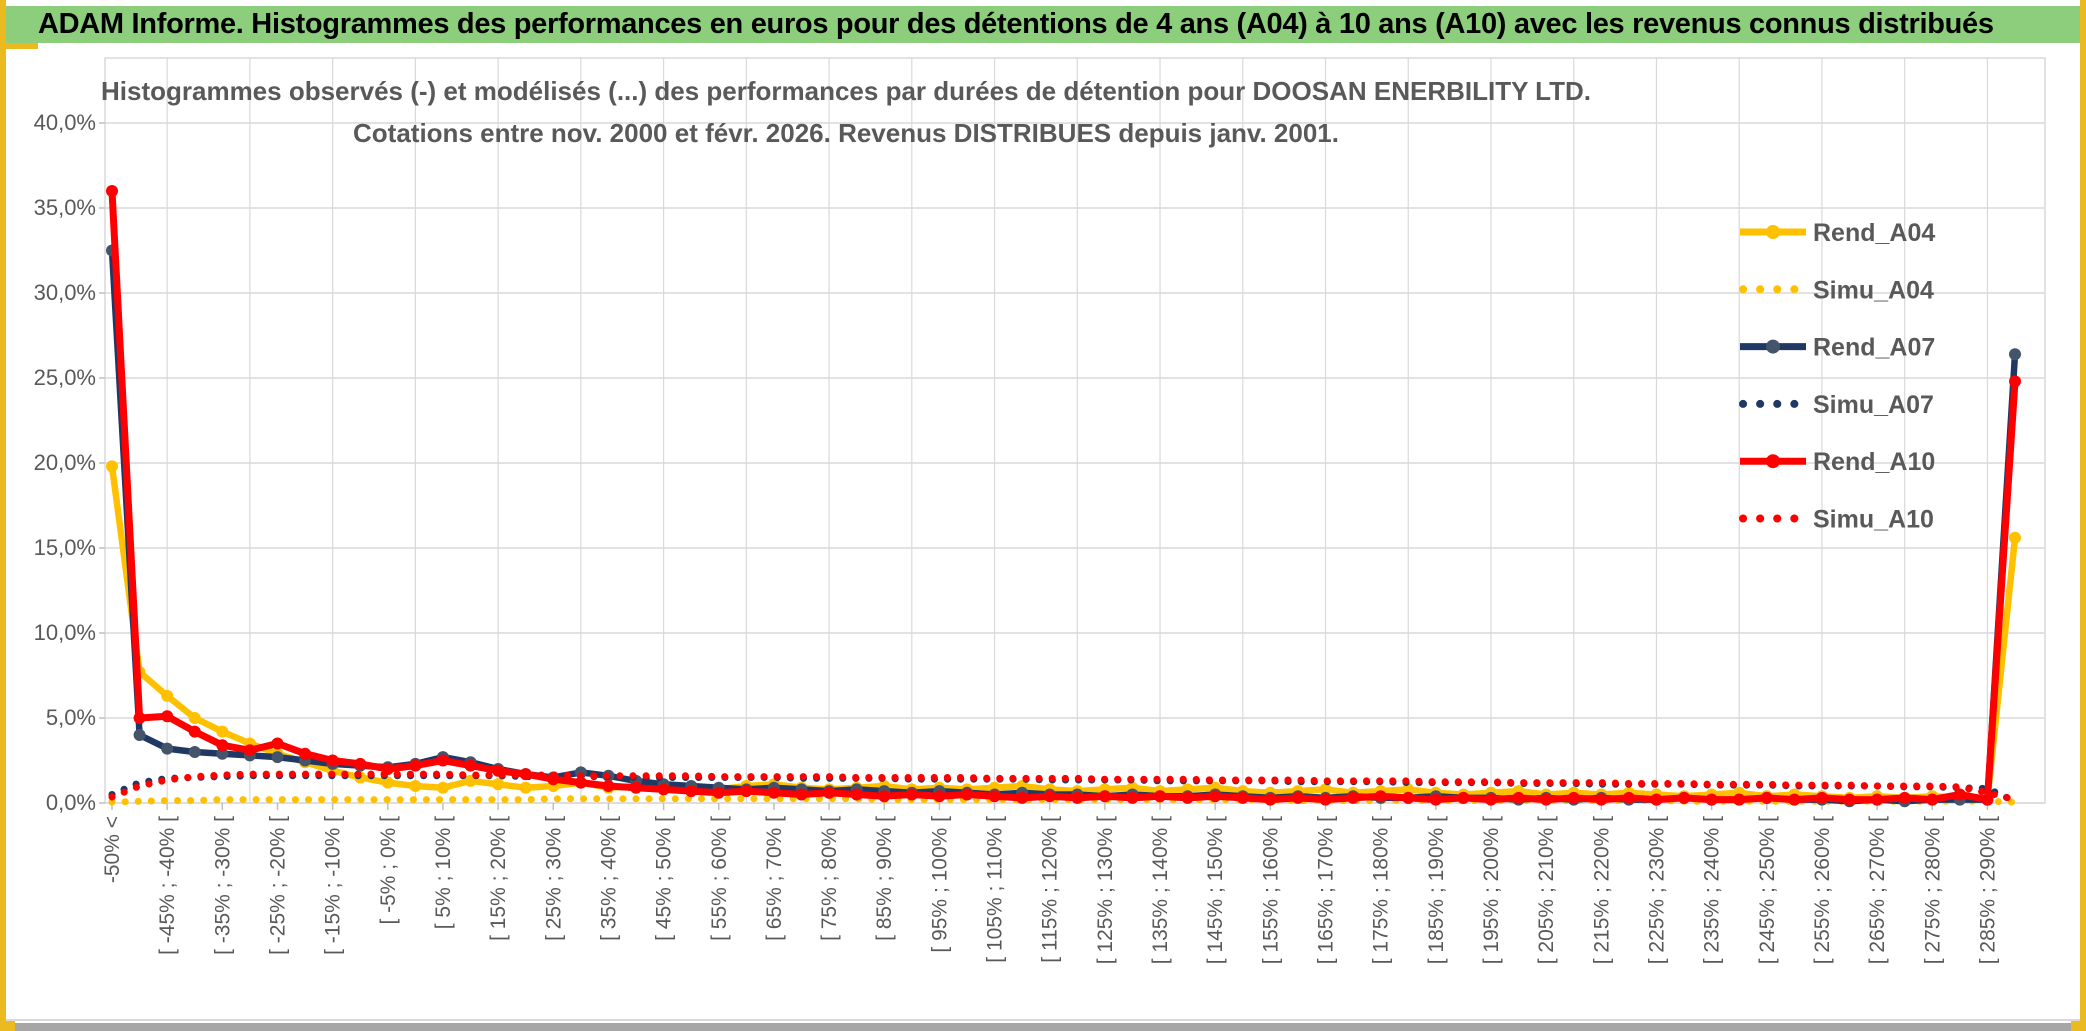  What do you see at coordinates (1773, 346) in the screenshot?
I see `legend-marker-Rend_A07` at bounding box center [1773, 346].